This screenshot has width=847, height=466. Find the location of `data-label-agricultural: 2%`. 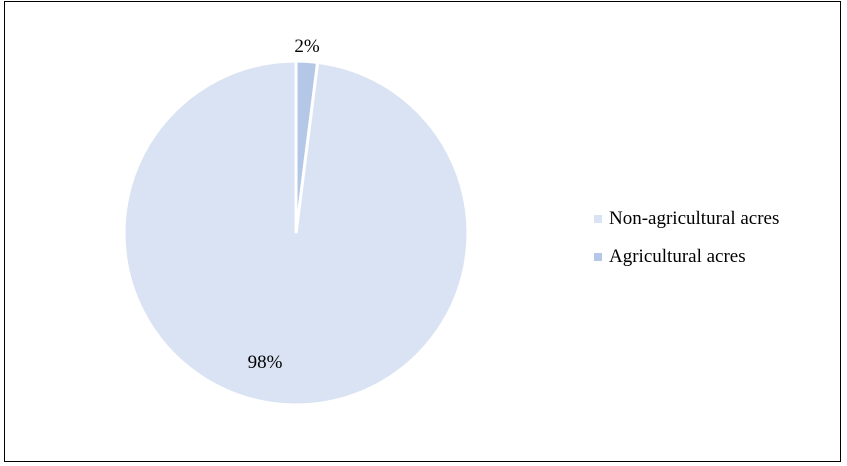

data-label-agricultural: 2% is located at coordinates (307, 46).